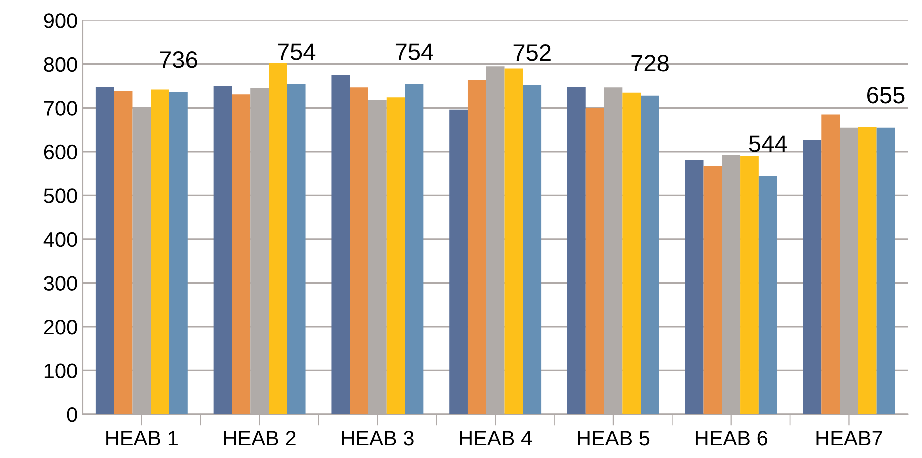 The width and height of the screenshot is (922, 458). What do you see at coordinates (532, 53) in the screenshot?
I see `data-label: 752` at bounding box center [532, 53].